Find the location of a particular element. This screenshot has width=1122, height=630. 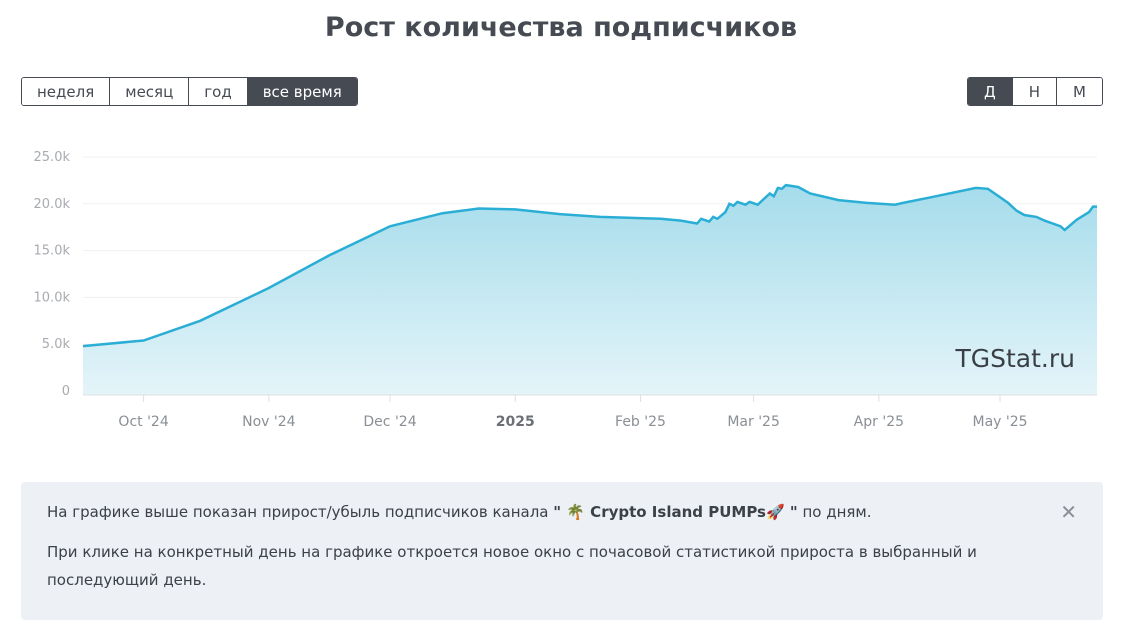

x-tick-label: Feb '25 is located at coordinates (640, 422).